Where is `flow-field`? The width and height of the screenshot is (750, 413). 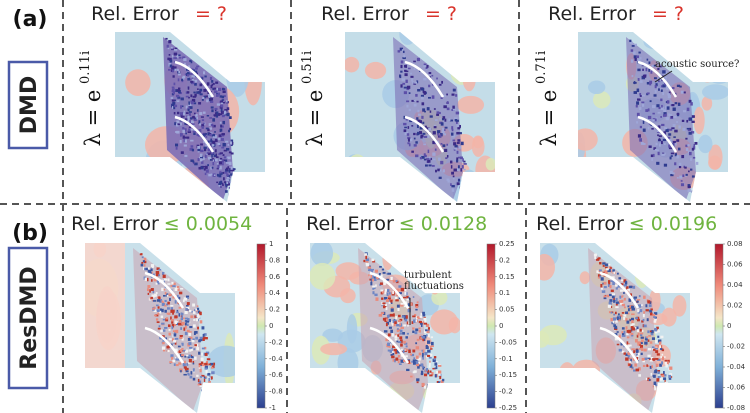 flow-field is located at coordinates (160, 328).